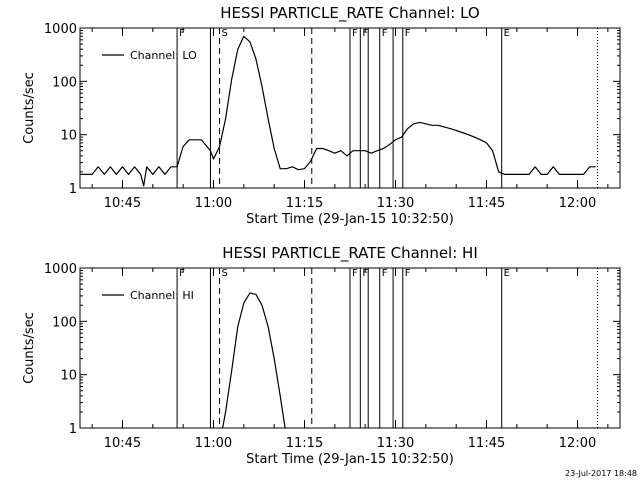  Describe the element at coordinates (601, 473) in the screenshot. I see `timestamp-label: 23-Jul-2017 18:48` at that location.